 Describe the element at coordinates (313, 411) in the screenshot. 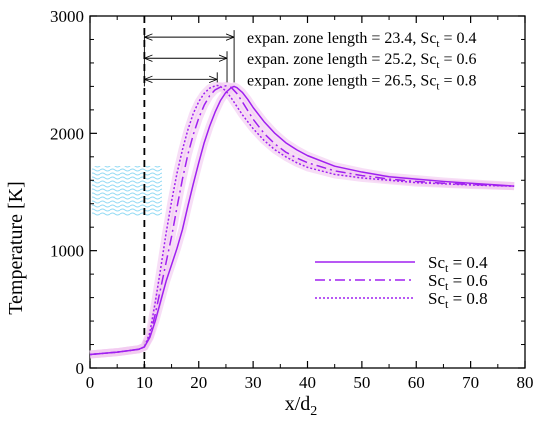

I see `x-axis-label-sub: 2` at that location.